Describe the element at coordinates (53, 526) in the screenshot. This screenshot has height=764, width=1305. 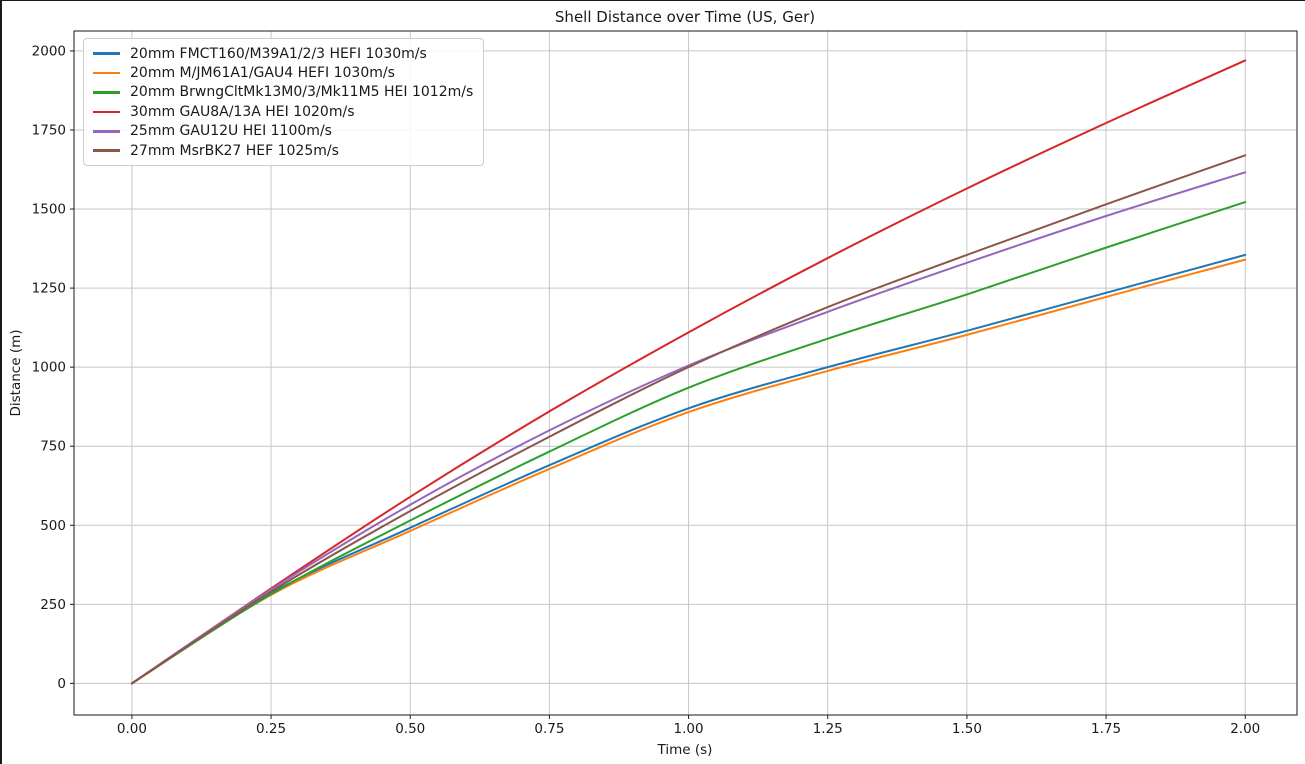
I see `y-tick-label: 500` at that location.